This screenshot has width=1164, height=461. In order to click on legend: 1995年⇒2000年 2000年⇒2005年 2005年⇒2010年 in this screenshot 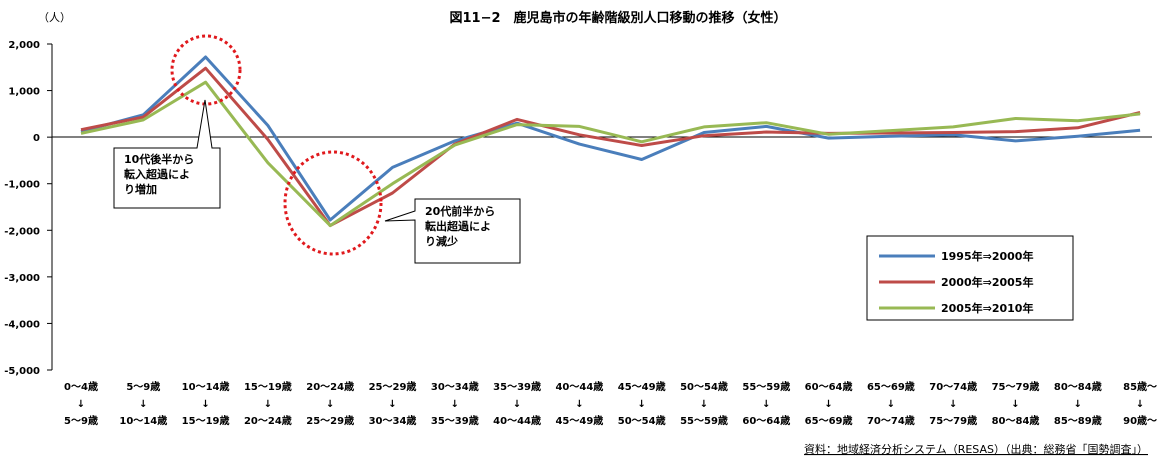, I will do `click(970, 278)`.